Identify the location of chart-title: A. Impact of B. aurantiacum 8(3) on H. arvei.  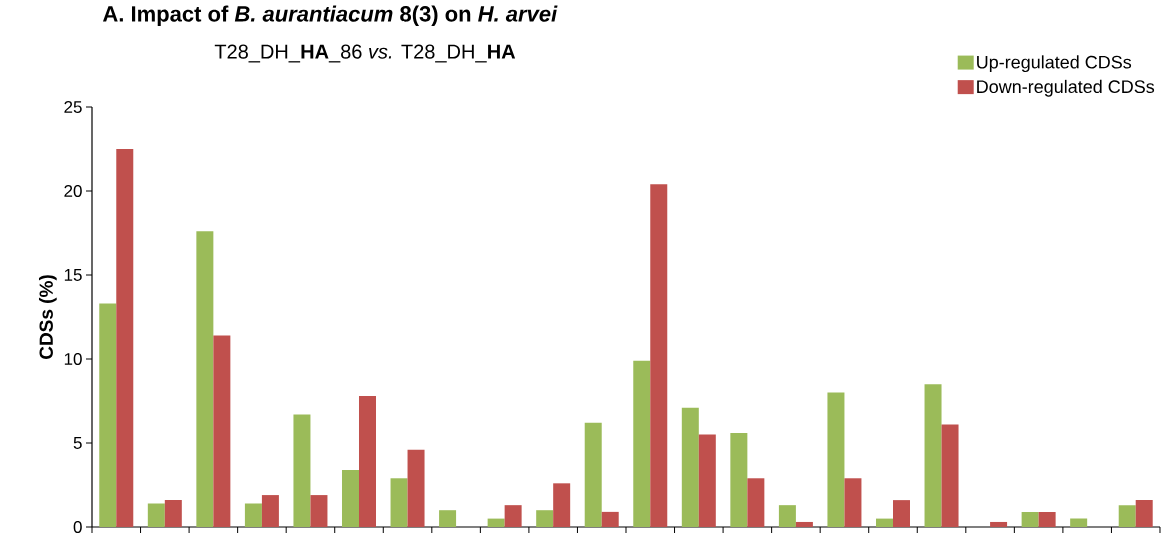
(330, 16).